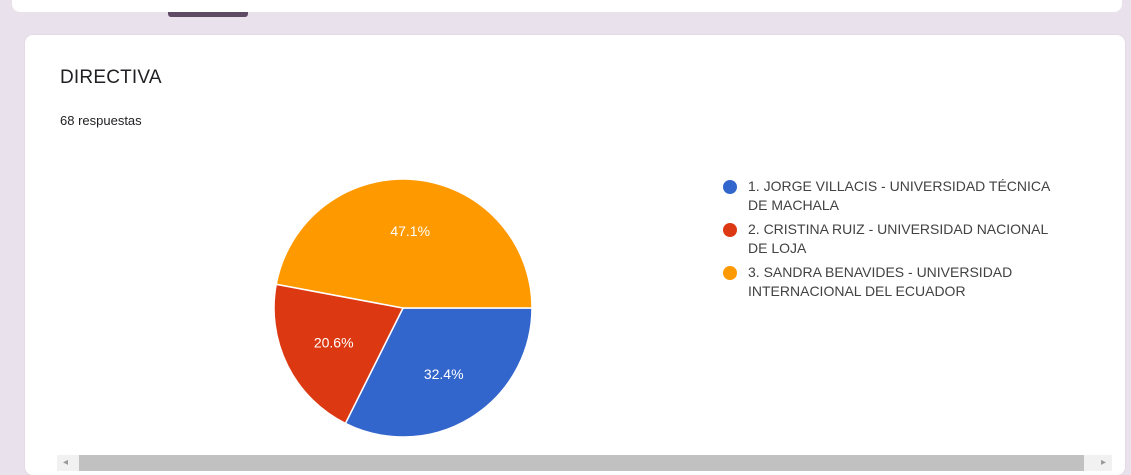 Image resolution: width=1131 pixels, height=475 pixels. What do you see at coordinates (208, 14) in the screenshot?
I see `tab-indicator` at bounding box center [208, 14].